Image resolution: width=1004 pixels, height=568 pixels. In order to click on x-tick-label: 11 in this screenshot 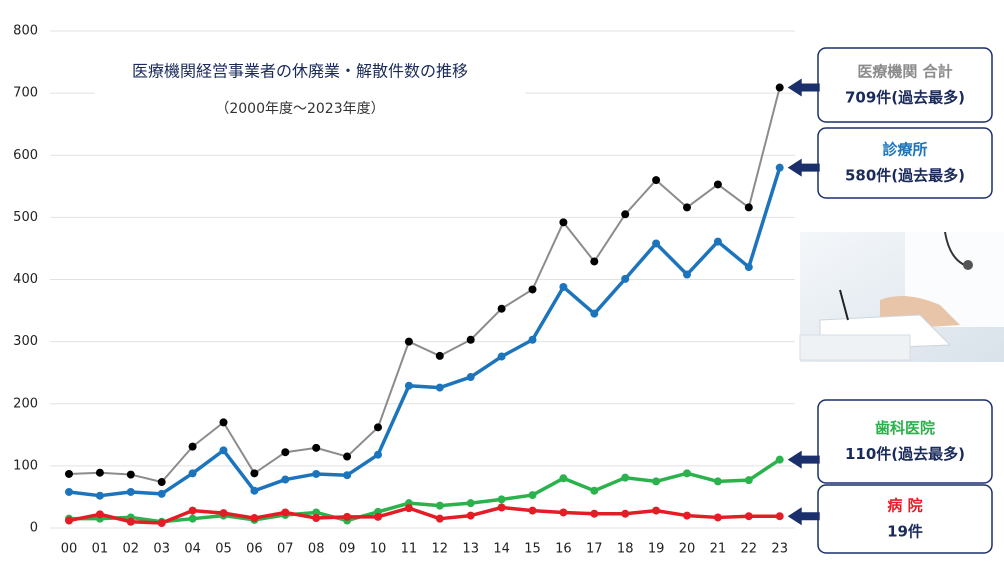, I will do `click(409, 549)`.